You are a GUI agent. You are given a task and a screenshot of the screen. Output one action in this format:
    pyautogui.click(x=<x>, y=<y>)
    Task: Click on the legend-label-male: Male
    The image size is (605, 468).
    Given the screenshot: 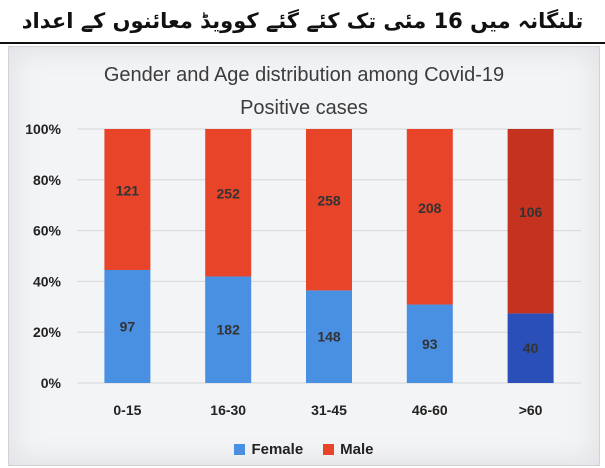 What is the action you would take?
    pyautogui.click(x=357, y=449)
    